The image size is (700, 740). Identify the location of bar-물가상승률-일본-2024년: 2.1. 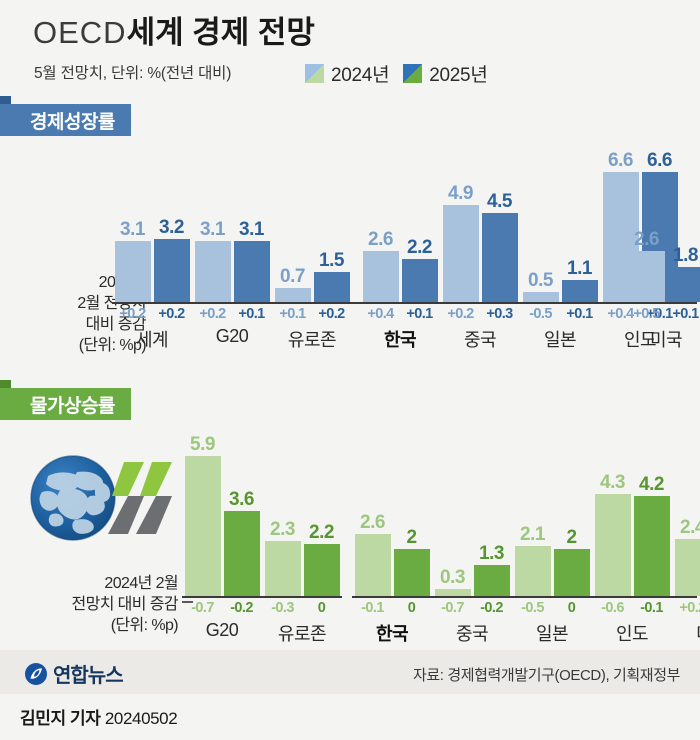
(532, 560).